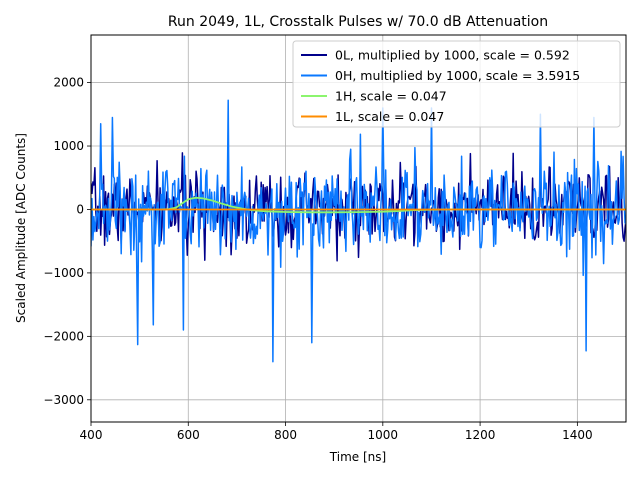 This screenshot has height=480, width=640. What do you see at coordinates (91, 435) in the screenshot?
I see `x-tick-label: 400` at bounding box center [91, 435].